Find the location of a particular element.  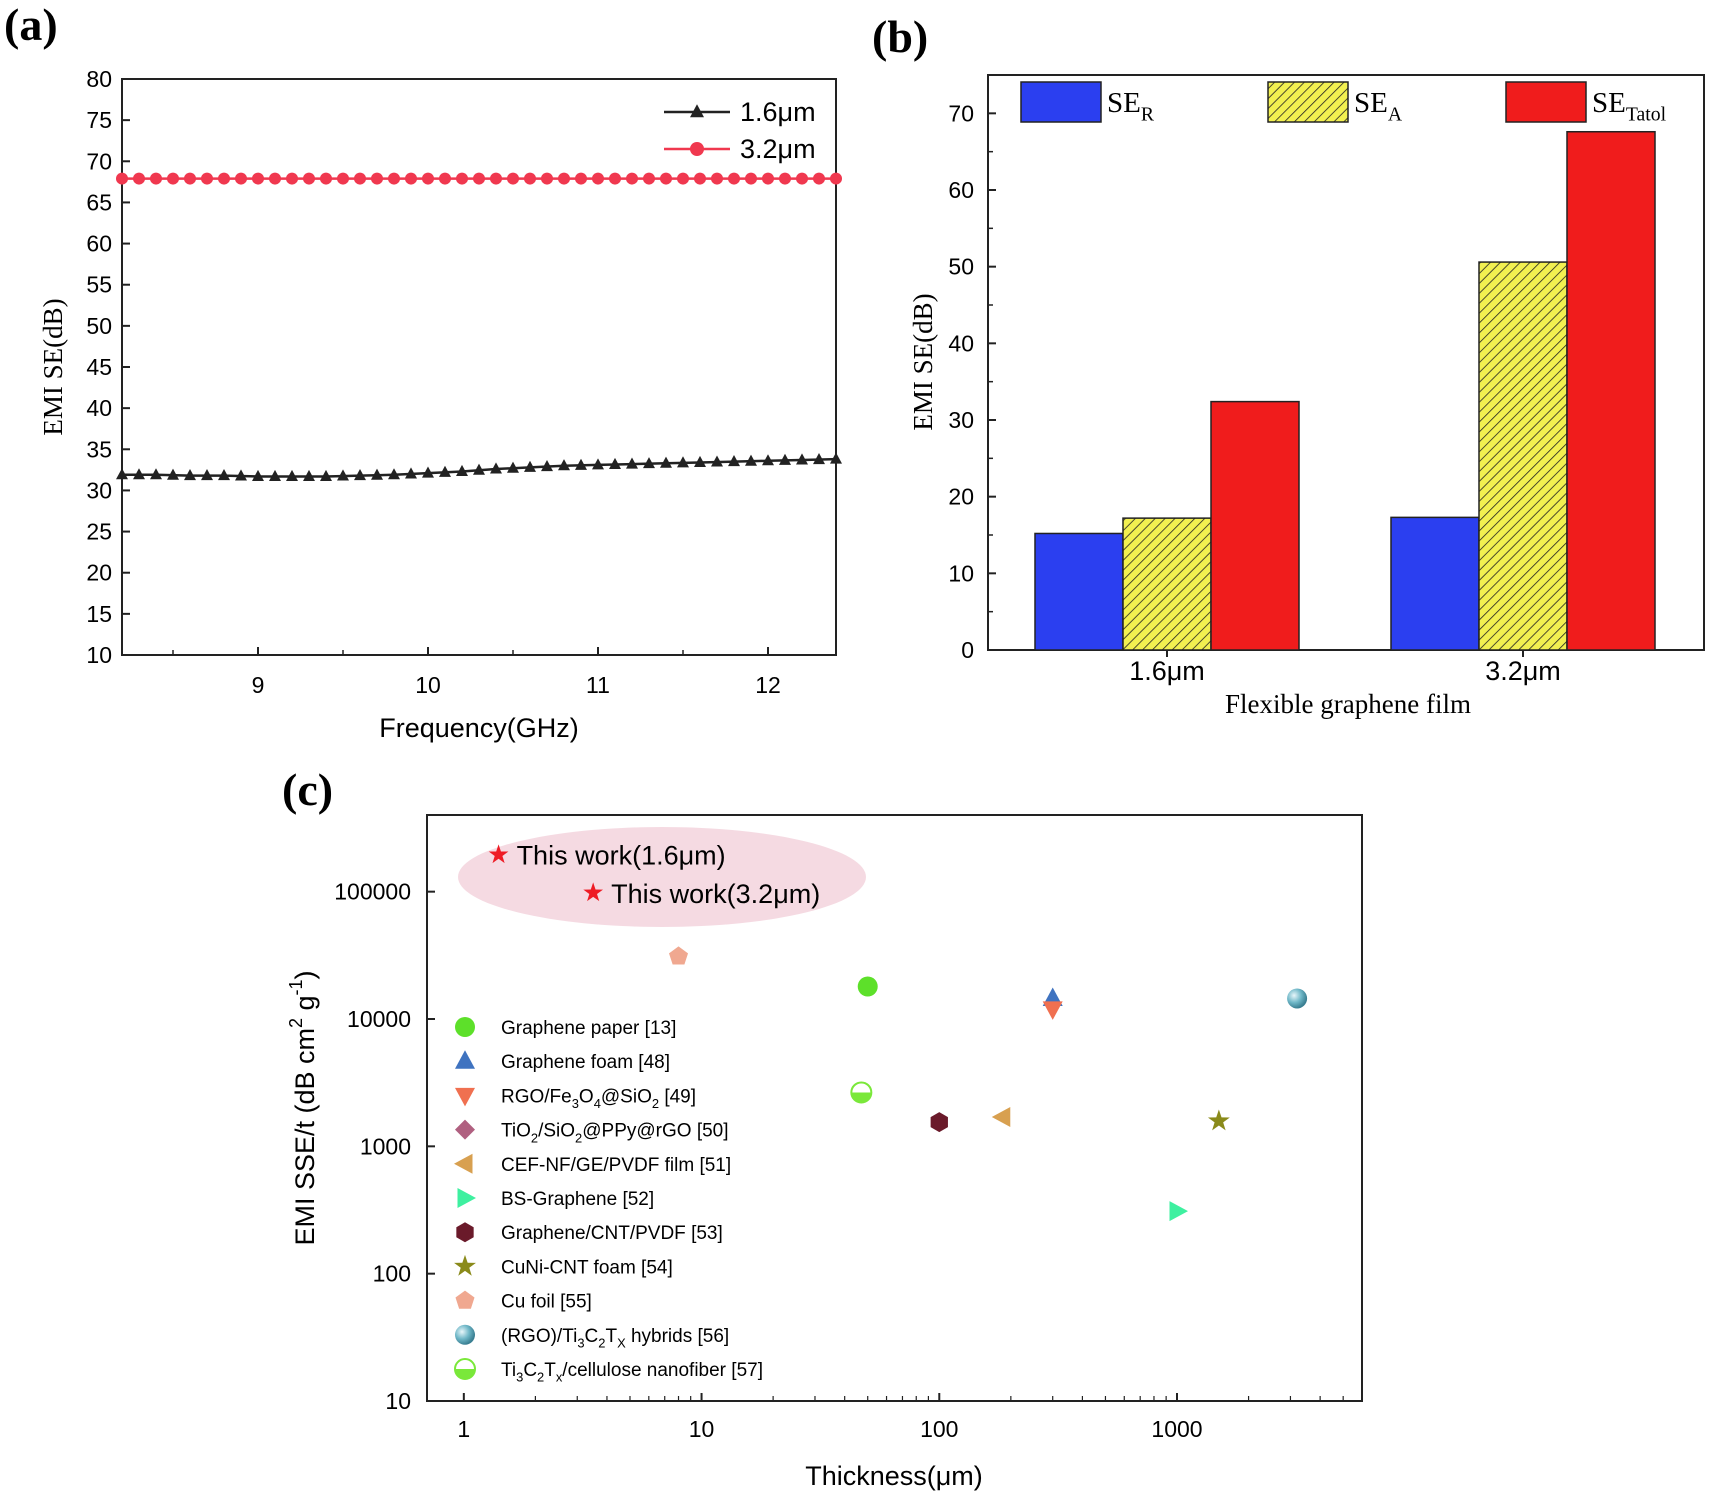

panel-b-y-axis-label: EMI SE(dB) is located at coordinates (923, 361).